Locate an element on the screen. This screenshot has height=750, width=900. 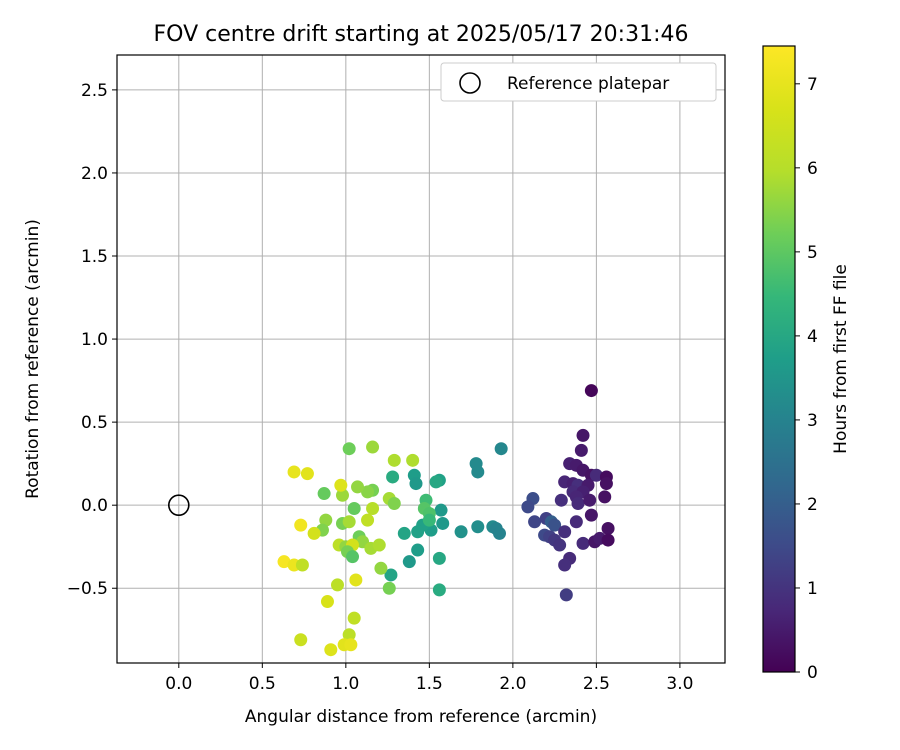
colorbar-tick-label: 2 is located at coordinates (812, 505).